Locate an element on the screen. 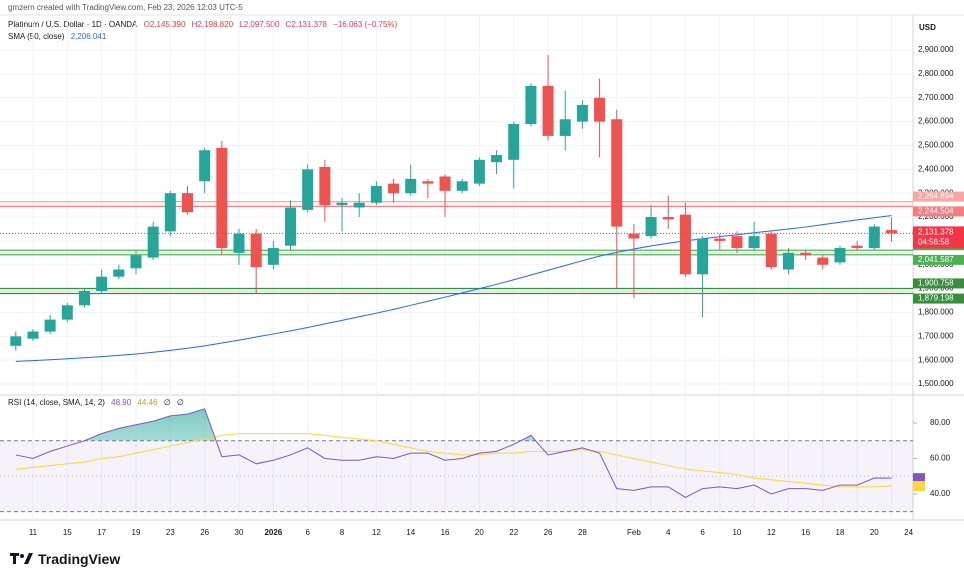 Image resolution: width=964 pixels, height=580 pixels. footer-brand: TradingView is located at coordinates (79, 559).